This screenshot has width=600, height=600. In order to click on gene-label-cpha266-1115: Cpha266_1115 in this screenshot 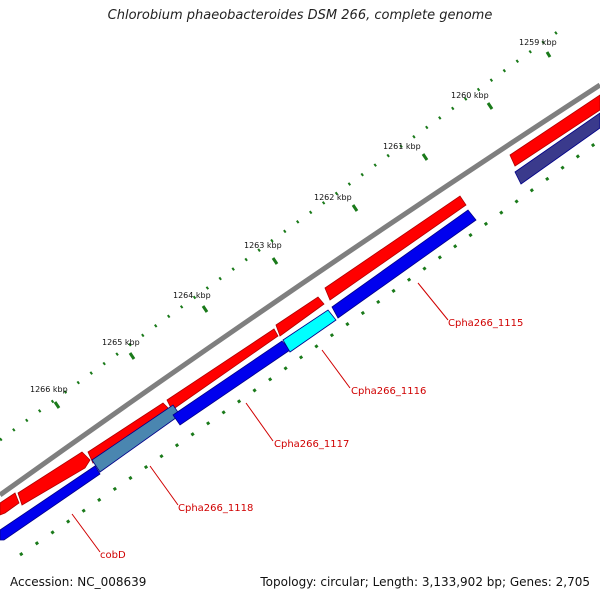, I will do `click(485, 323)`.